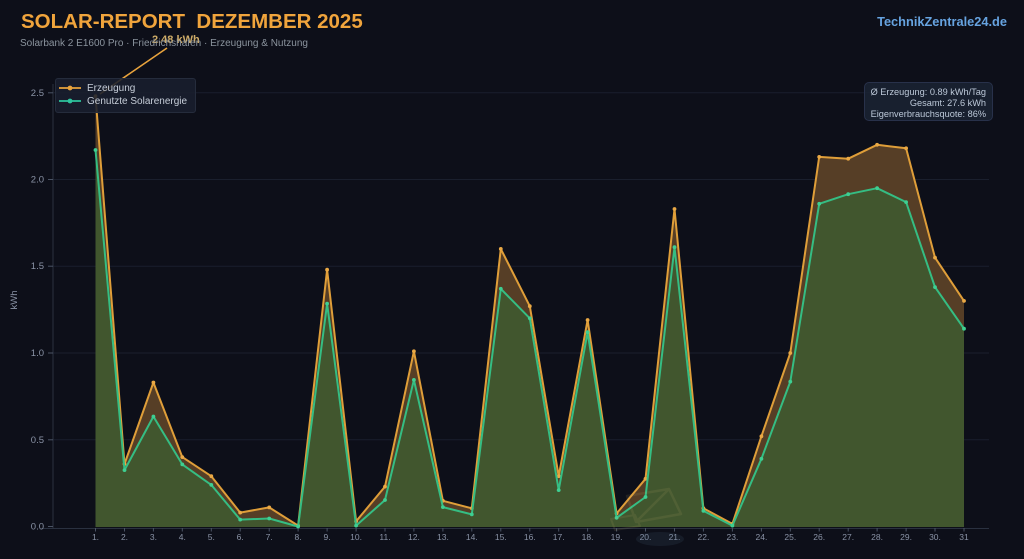  I want to click on svg-text: 1.5, so click(37, 266).